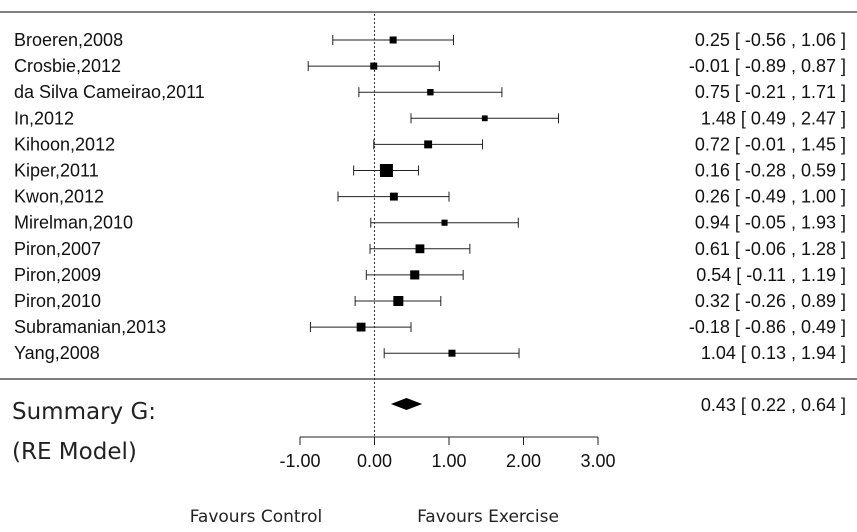  I want to click on study-label: Kihoon,2012, so click(64, 144).